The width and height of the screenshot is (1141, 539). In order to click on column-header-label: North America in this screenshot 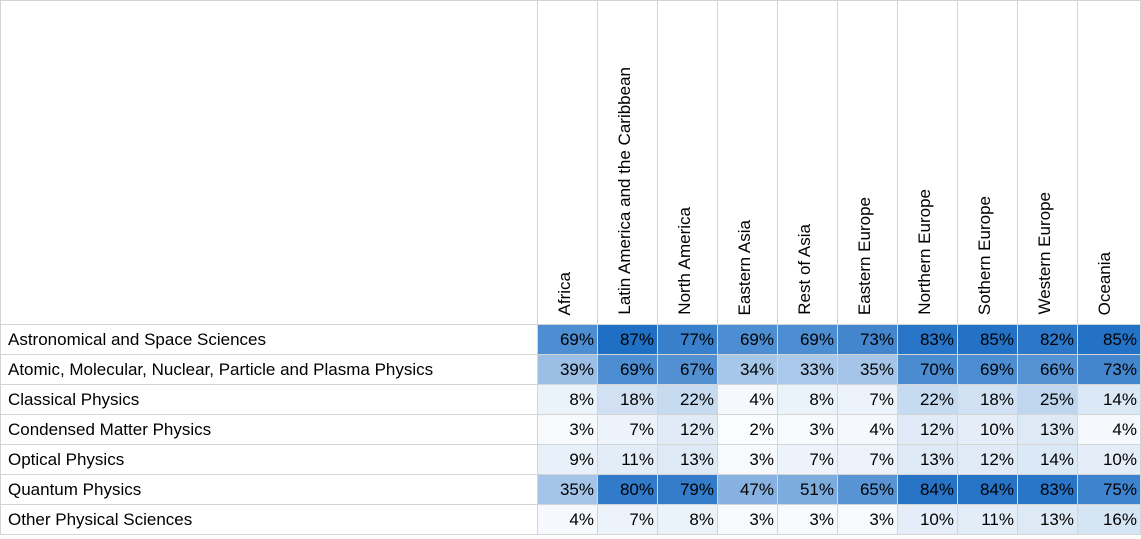, I will do `click(684, 261)`.